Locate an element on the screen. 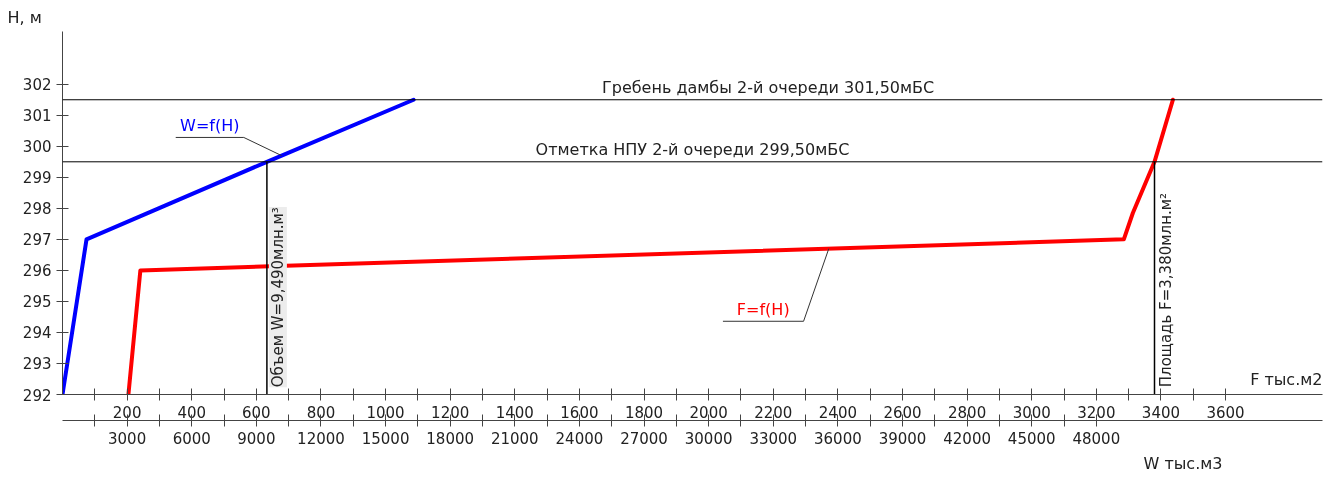 This screenshot has width=1344, height=477. x2-tick-label: 3000 is located at coordinates (127, 438).